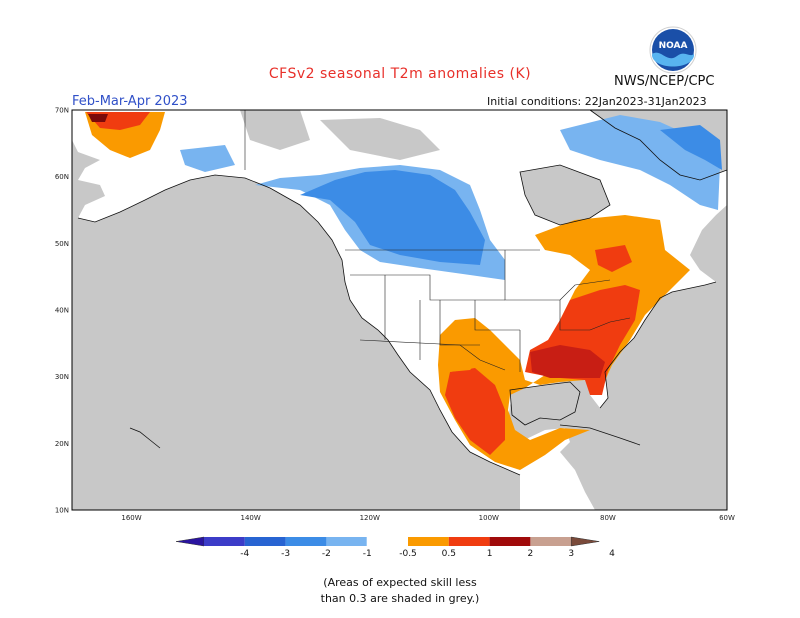  I want to click on chart-title: CFSv2 seasonal T2m anomalies (K), so click(400, 74).